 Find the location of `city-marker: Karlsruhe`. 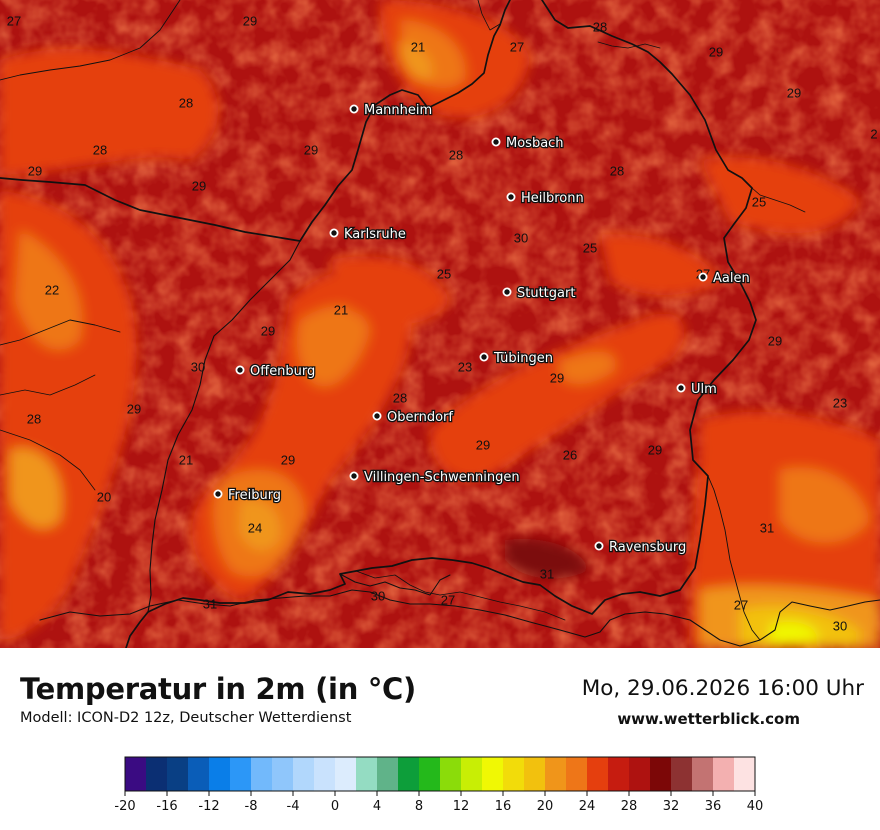

city-marker: Karlsruhe is located at coordinates (368, 234).